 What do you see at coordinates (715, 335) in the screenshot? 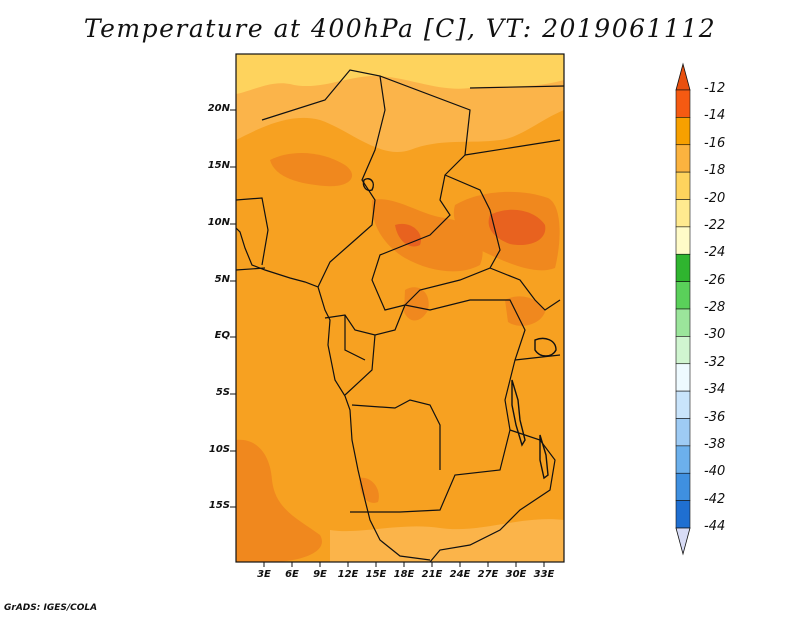
I see `colorbar-label: -30` at bounding box center [715, 335].